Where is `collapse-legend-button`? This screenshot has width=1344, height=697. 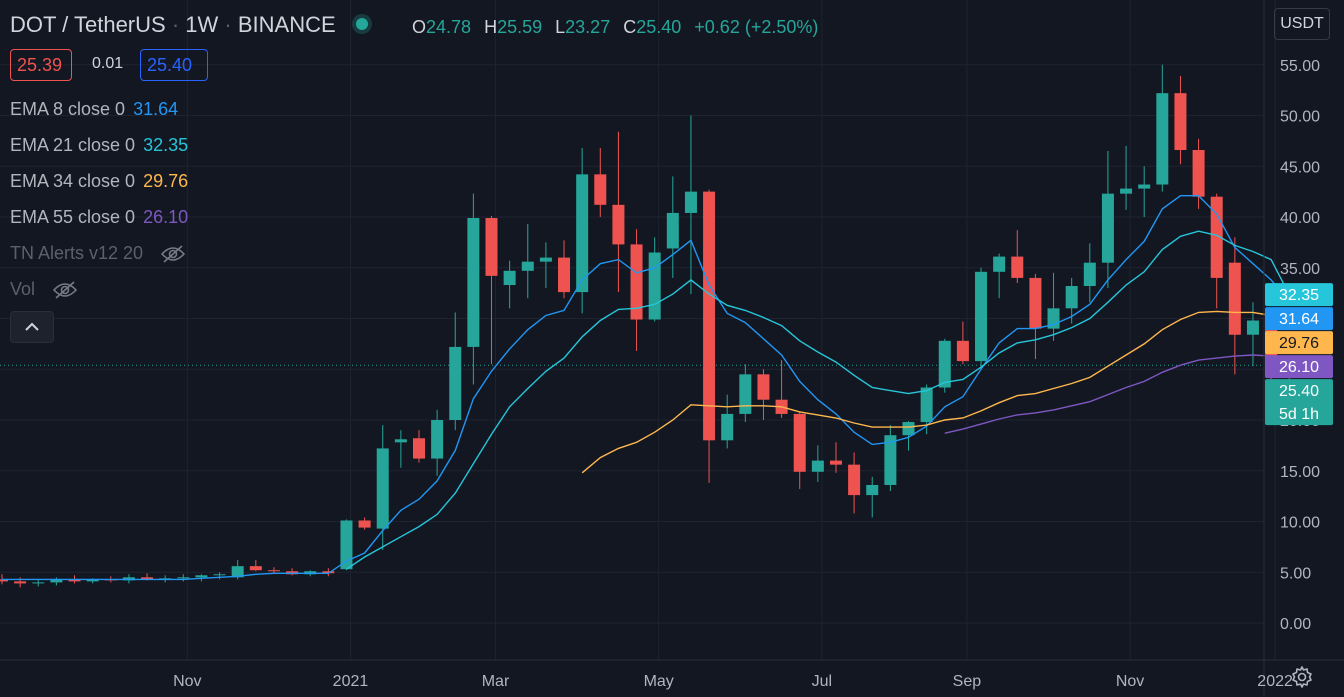 collapse-legend-button is located at coordinates (32, 327).